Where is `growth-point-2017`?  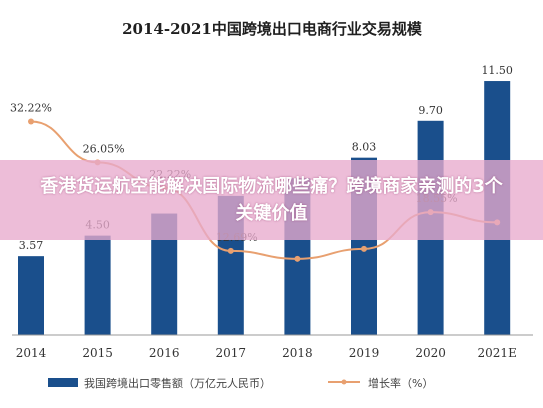
growth-point-2017 is located at coordinates (230, 250).